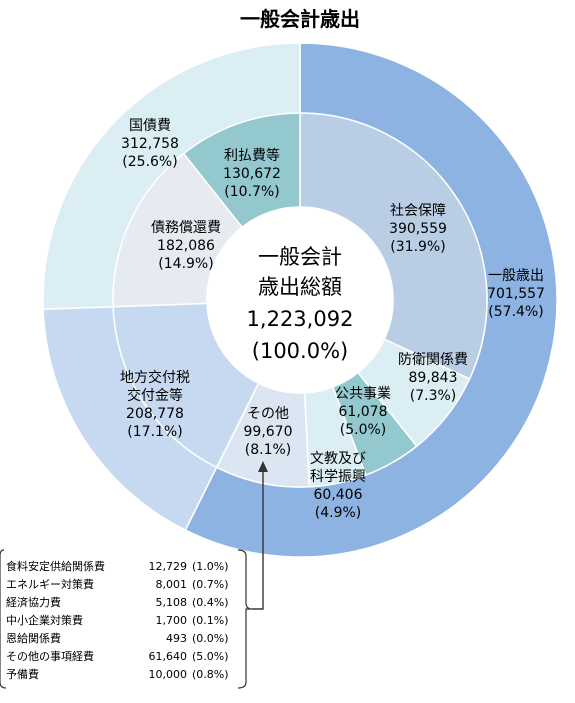 The image size is (575, 703). Describe the element at coordinates (117, 638) in the screenshot. I see `breakdown-row: 恩給関係費 493 (0.0%)` at that location.